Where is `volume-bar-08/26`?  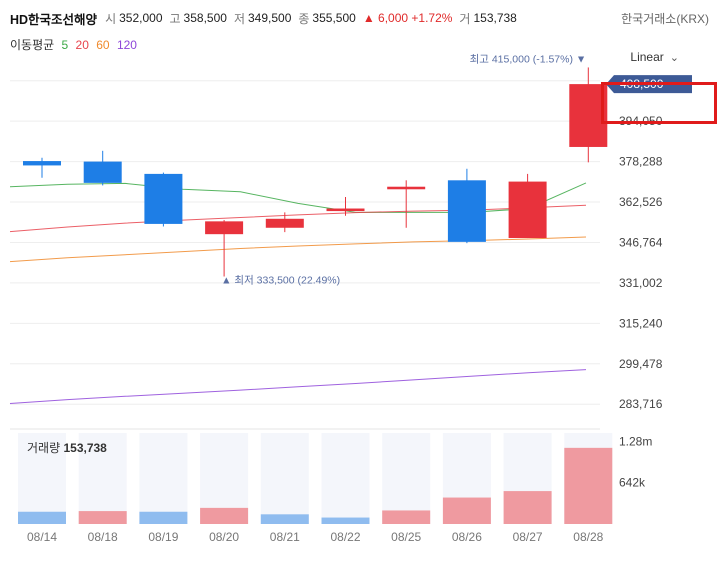
volume-bar-08/26 is located at coordinates (466, 510).